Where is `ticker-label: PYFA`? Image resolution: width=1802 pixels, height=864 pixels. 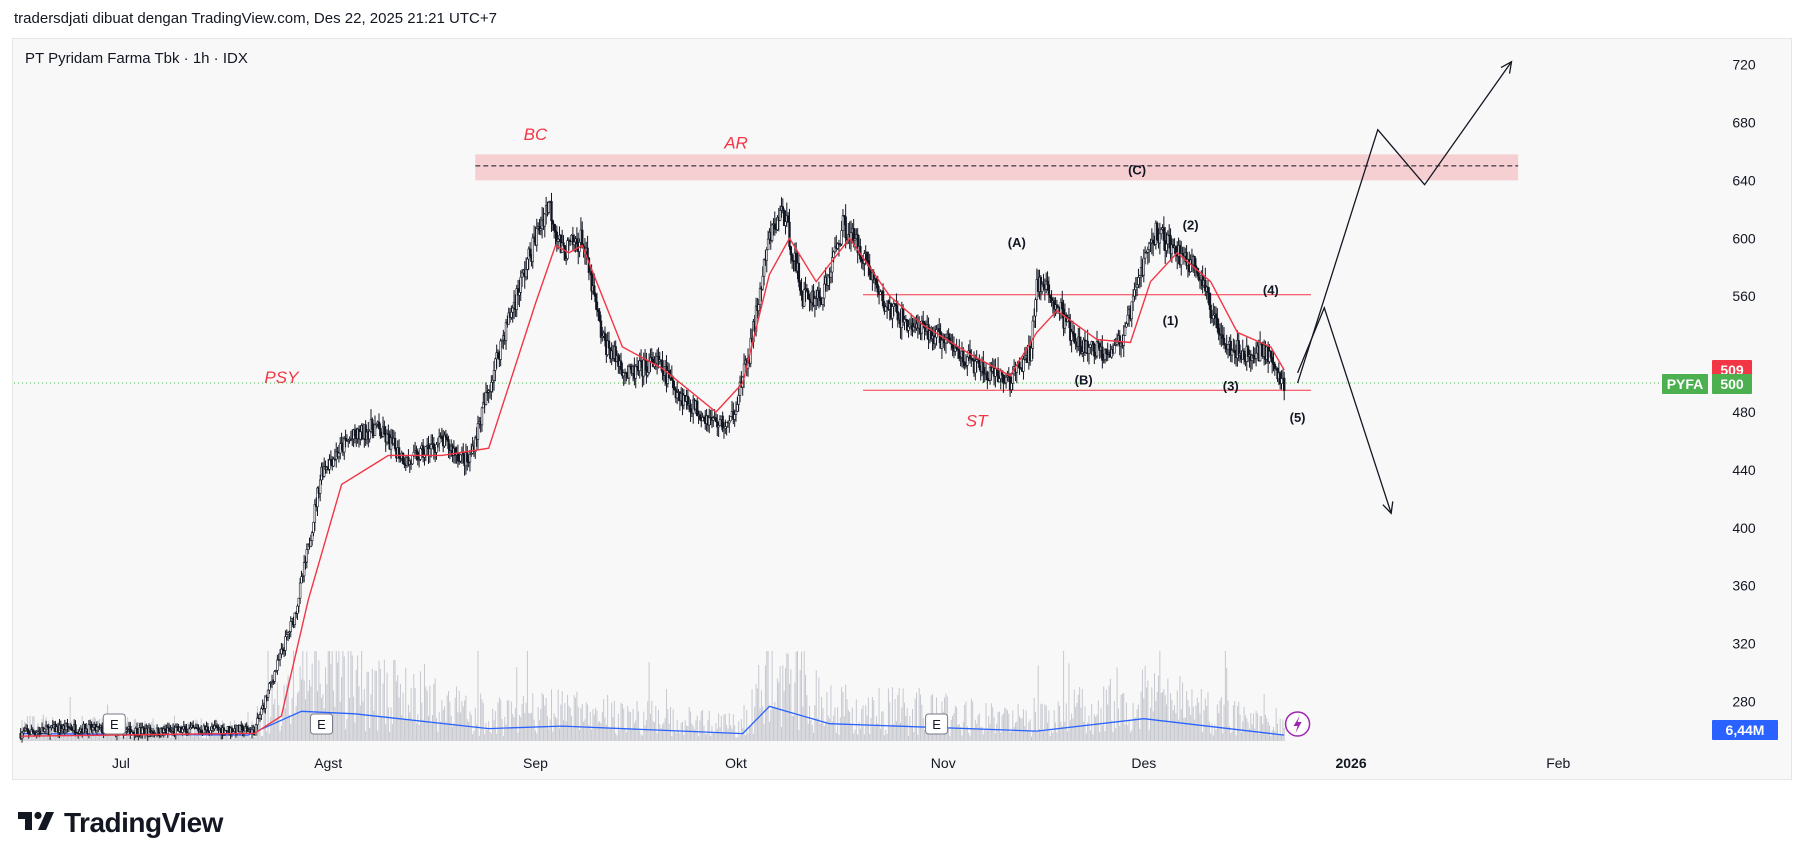
ticker-label: PYFA is located at coordinates (1685, 384).